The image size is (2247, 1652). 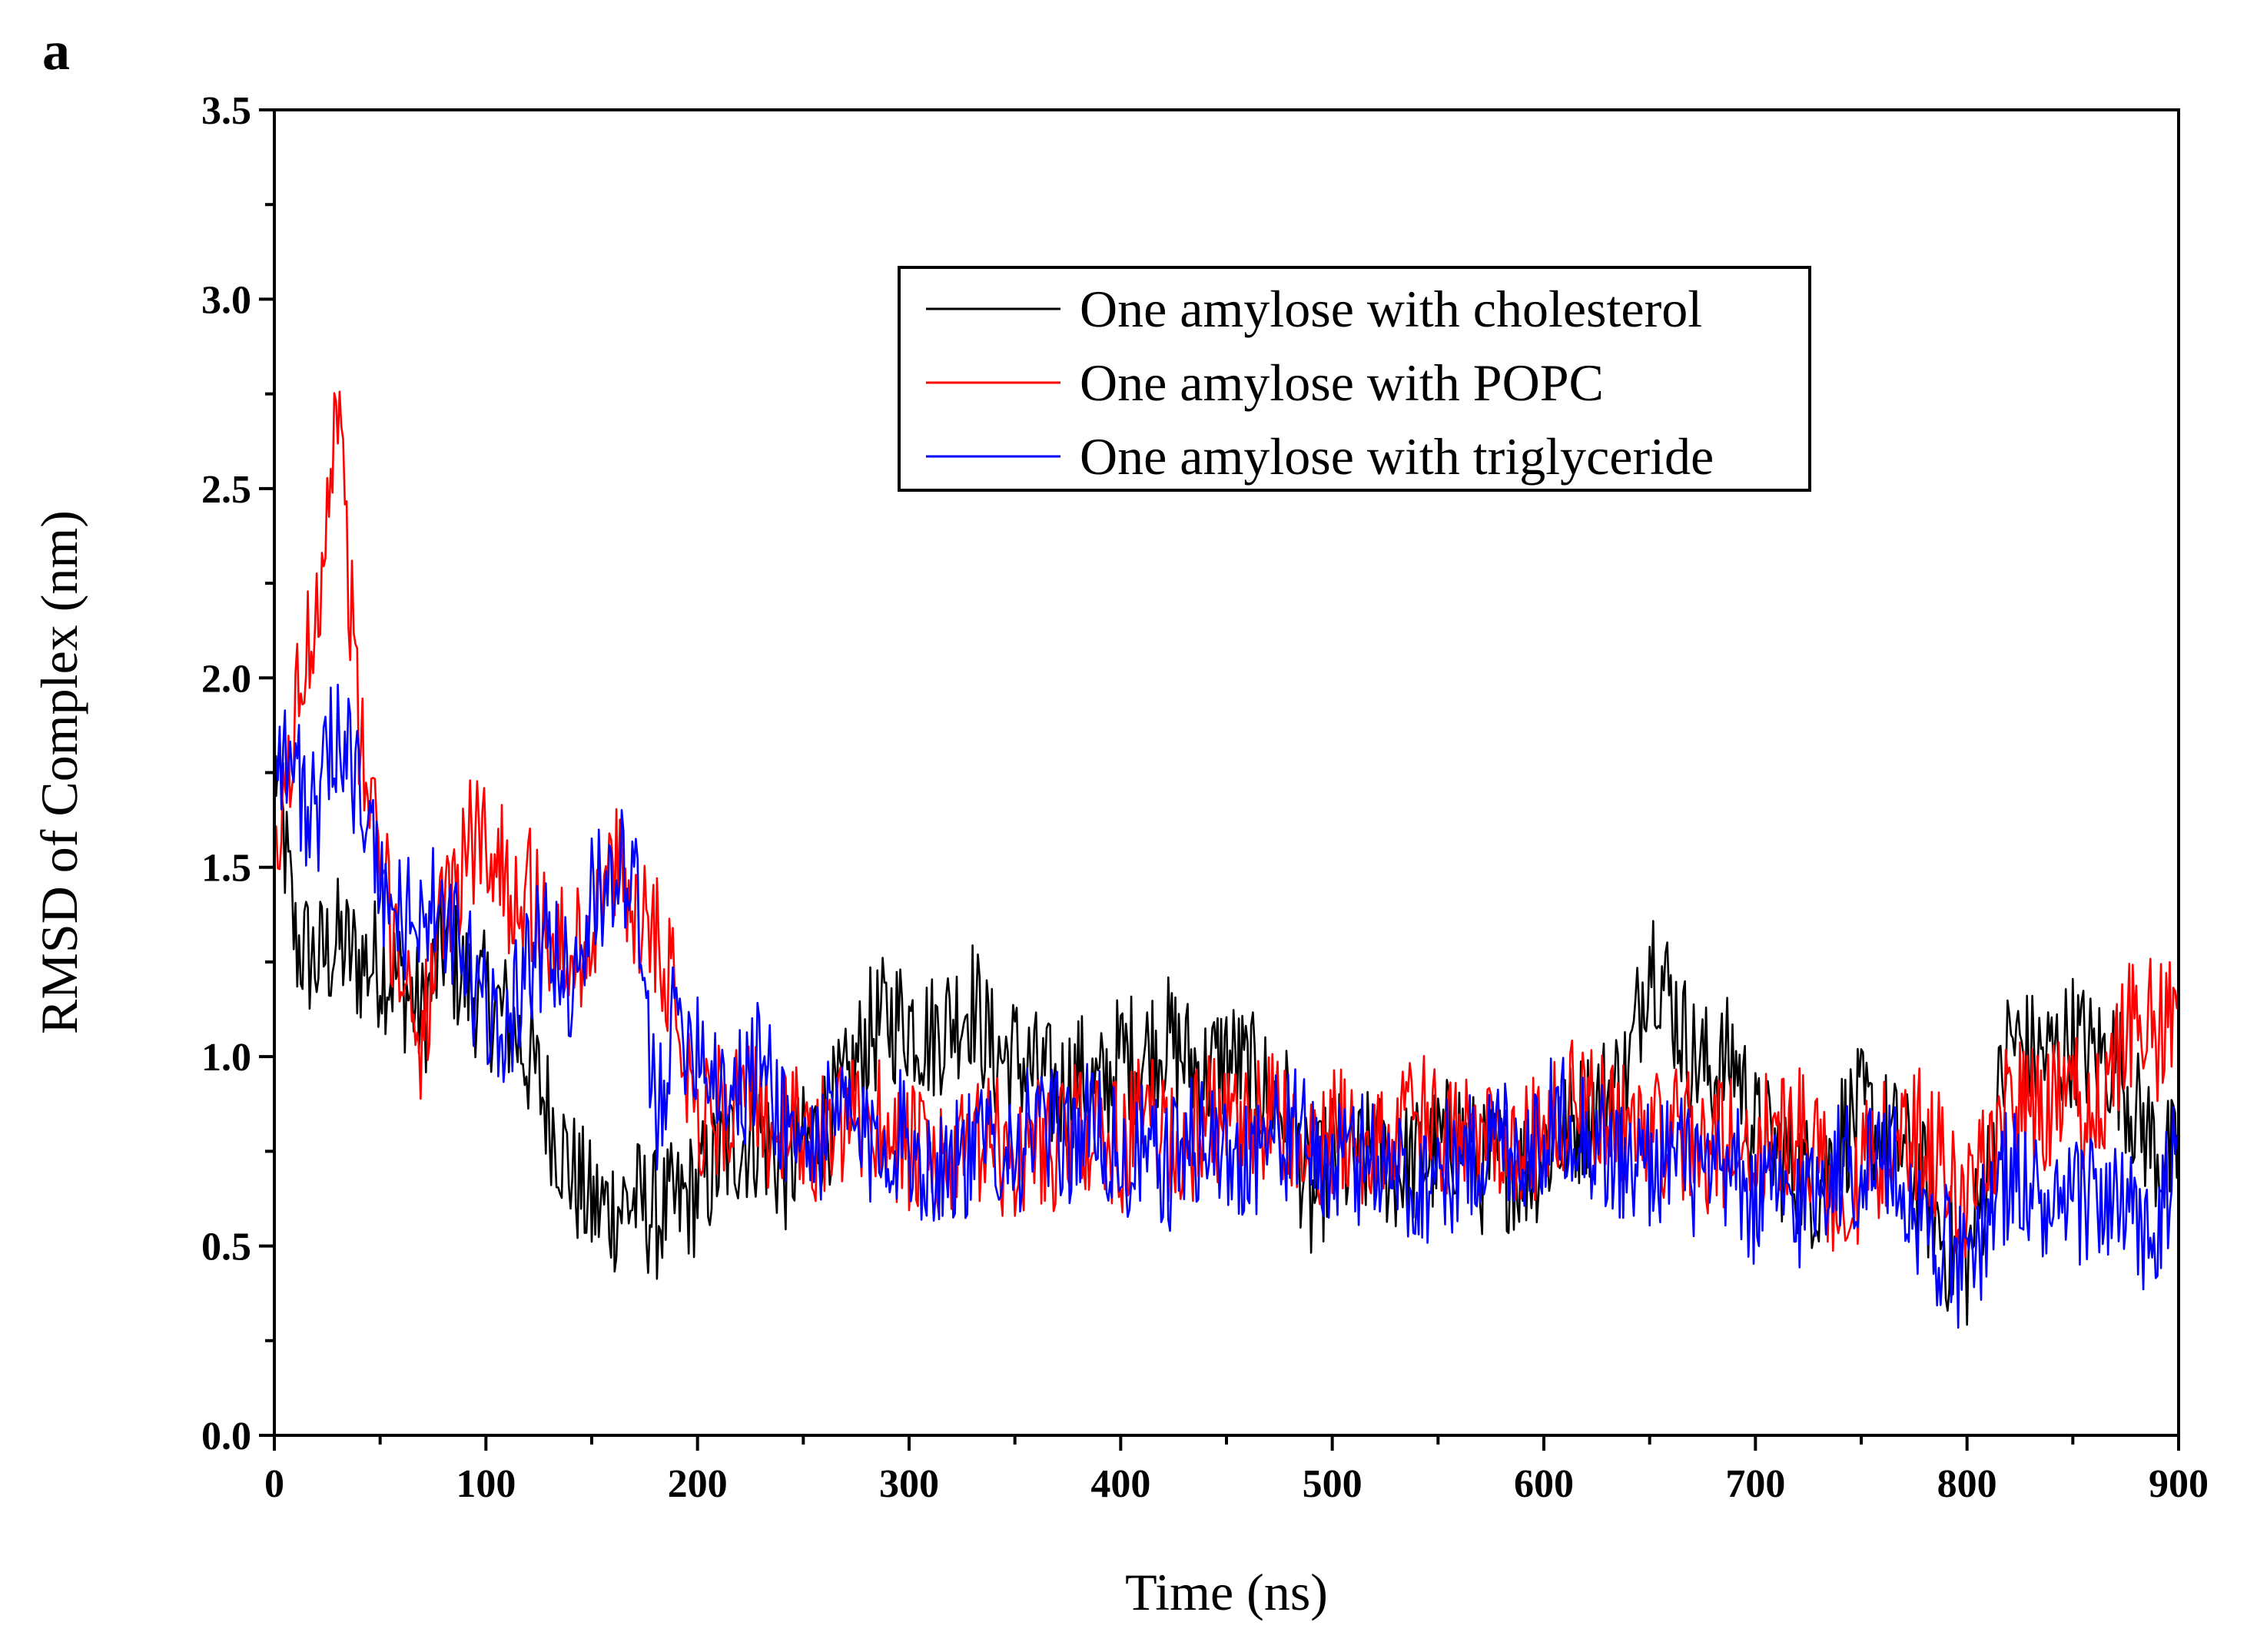 I want to click on legend-box, so click(x=1354, y=379).